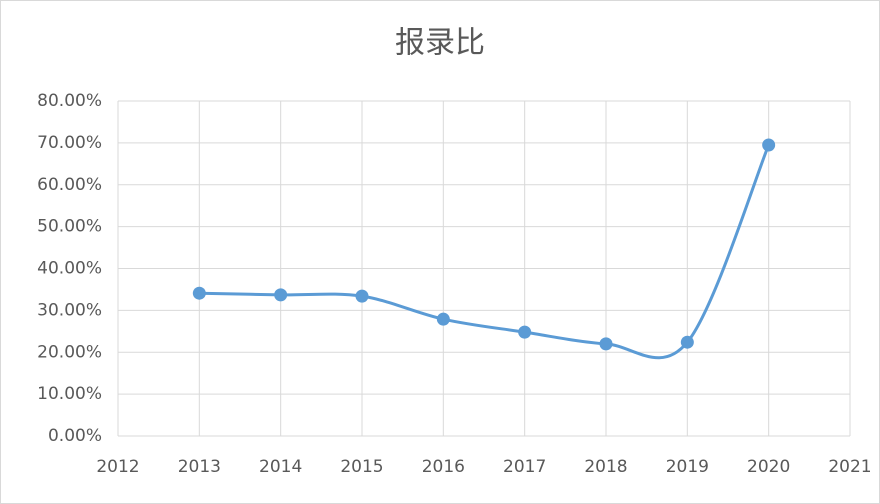  Describe the element at coordinates (69, 143) in the screenshot. I see `y-tick-label: 70.00%` at that location.